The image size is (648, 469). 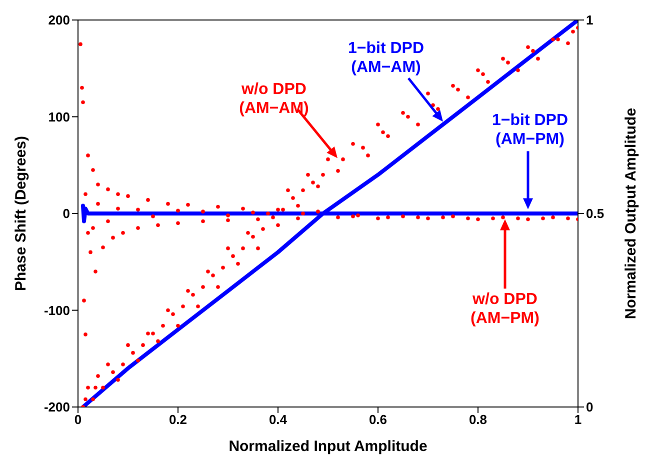 What do you see at coordinates (66, 214) in the screenshot?
I see `y-tick-label: 0` at bounding box center [66, 214].